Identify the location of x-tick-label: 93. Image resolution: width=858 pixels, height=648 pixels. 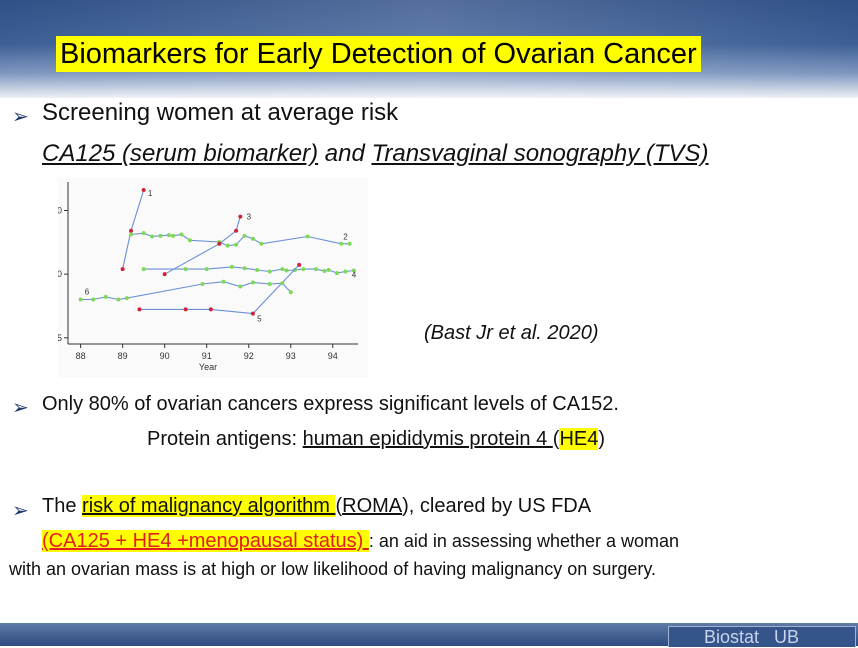
(291, 356).